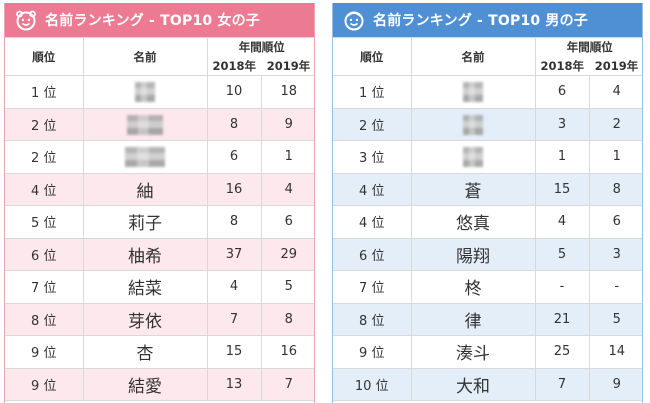 This screenshot has height=403, width=650. I want to click on name-cell: 莉子, so click(145, 222).